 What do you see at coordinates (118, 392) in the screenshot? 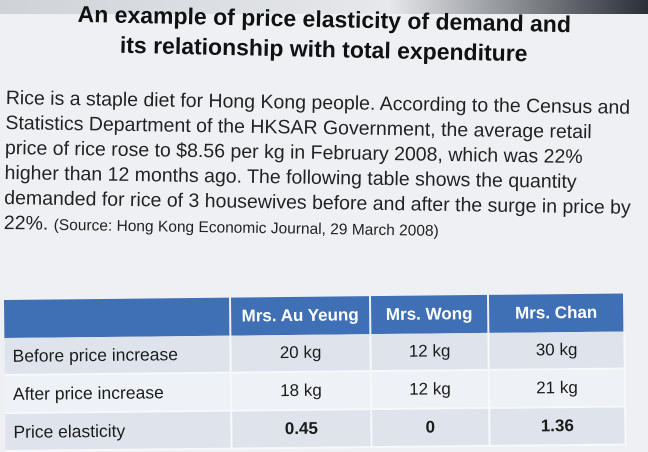
I see `row-label-after: After price increase` at bounding box center [118, 392].